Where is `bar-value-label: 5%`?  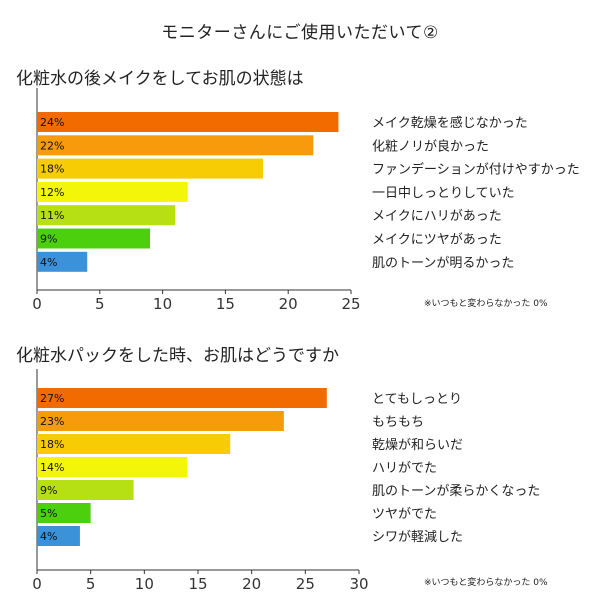 bar-value-label: 5% is located at coordinates (48, 513).